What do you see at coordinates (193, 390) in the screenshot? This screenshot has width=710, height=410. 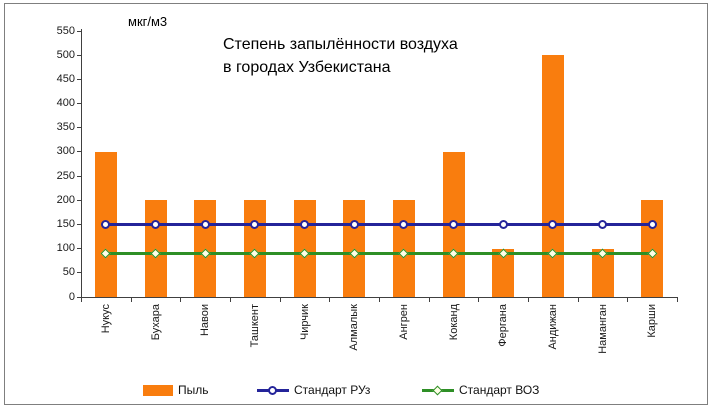 I see `dust-legend-label: Пыль` at bounding box center [193, 390].